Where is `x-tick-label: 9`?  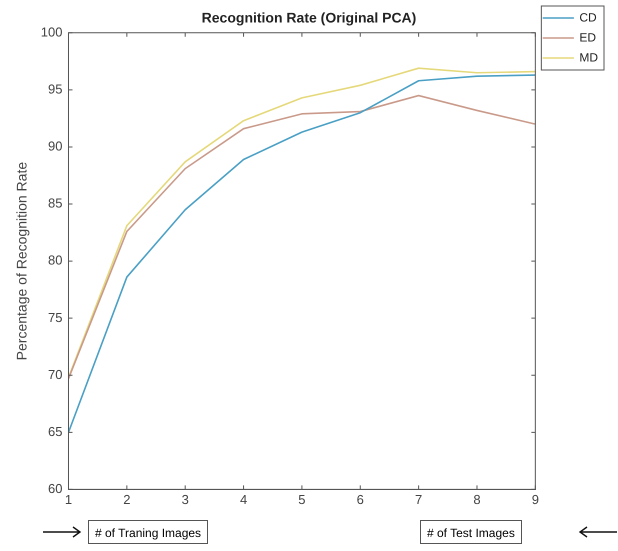
x-tick-label: 9 is located at coordinates (535, 499).